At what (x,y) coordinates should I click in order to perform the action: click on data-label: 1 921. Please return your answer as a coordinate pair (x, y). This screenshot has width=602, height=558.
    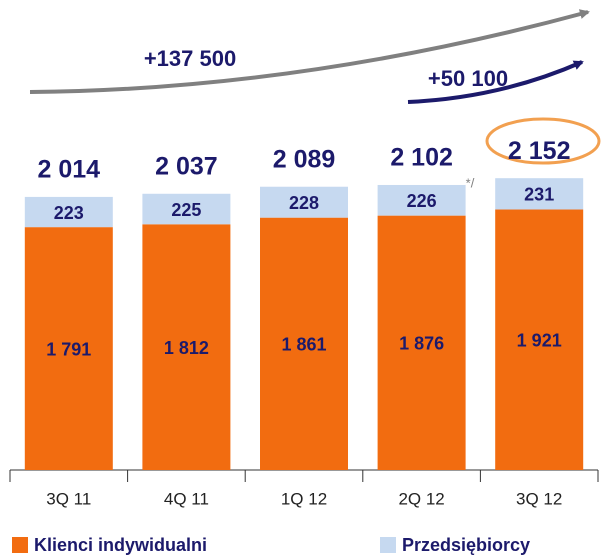
    Looking at the image, I should click on (539, 341).